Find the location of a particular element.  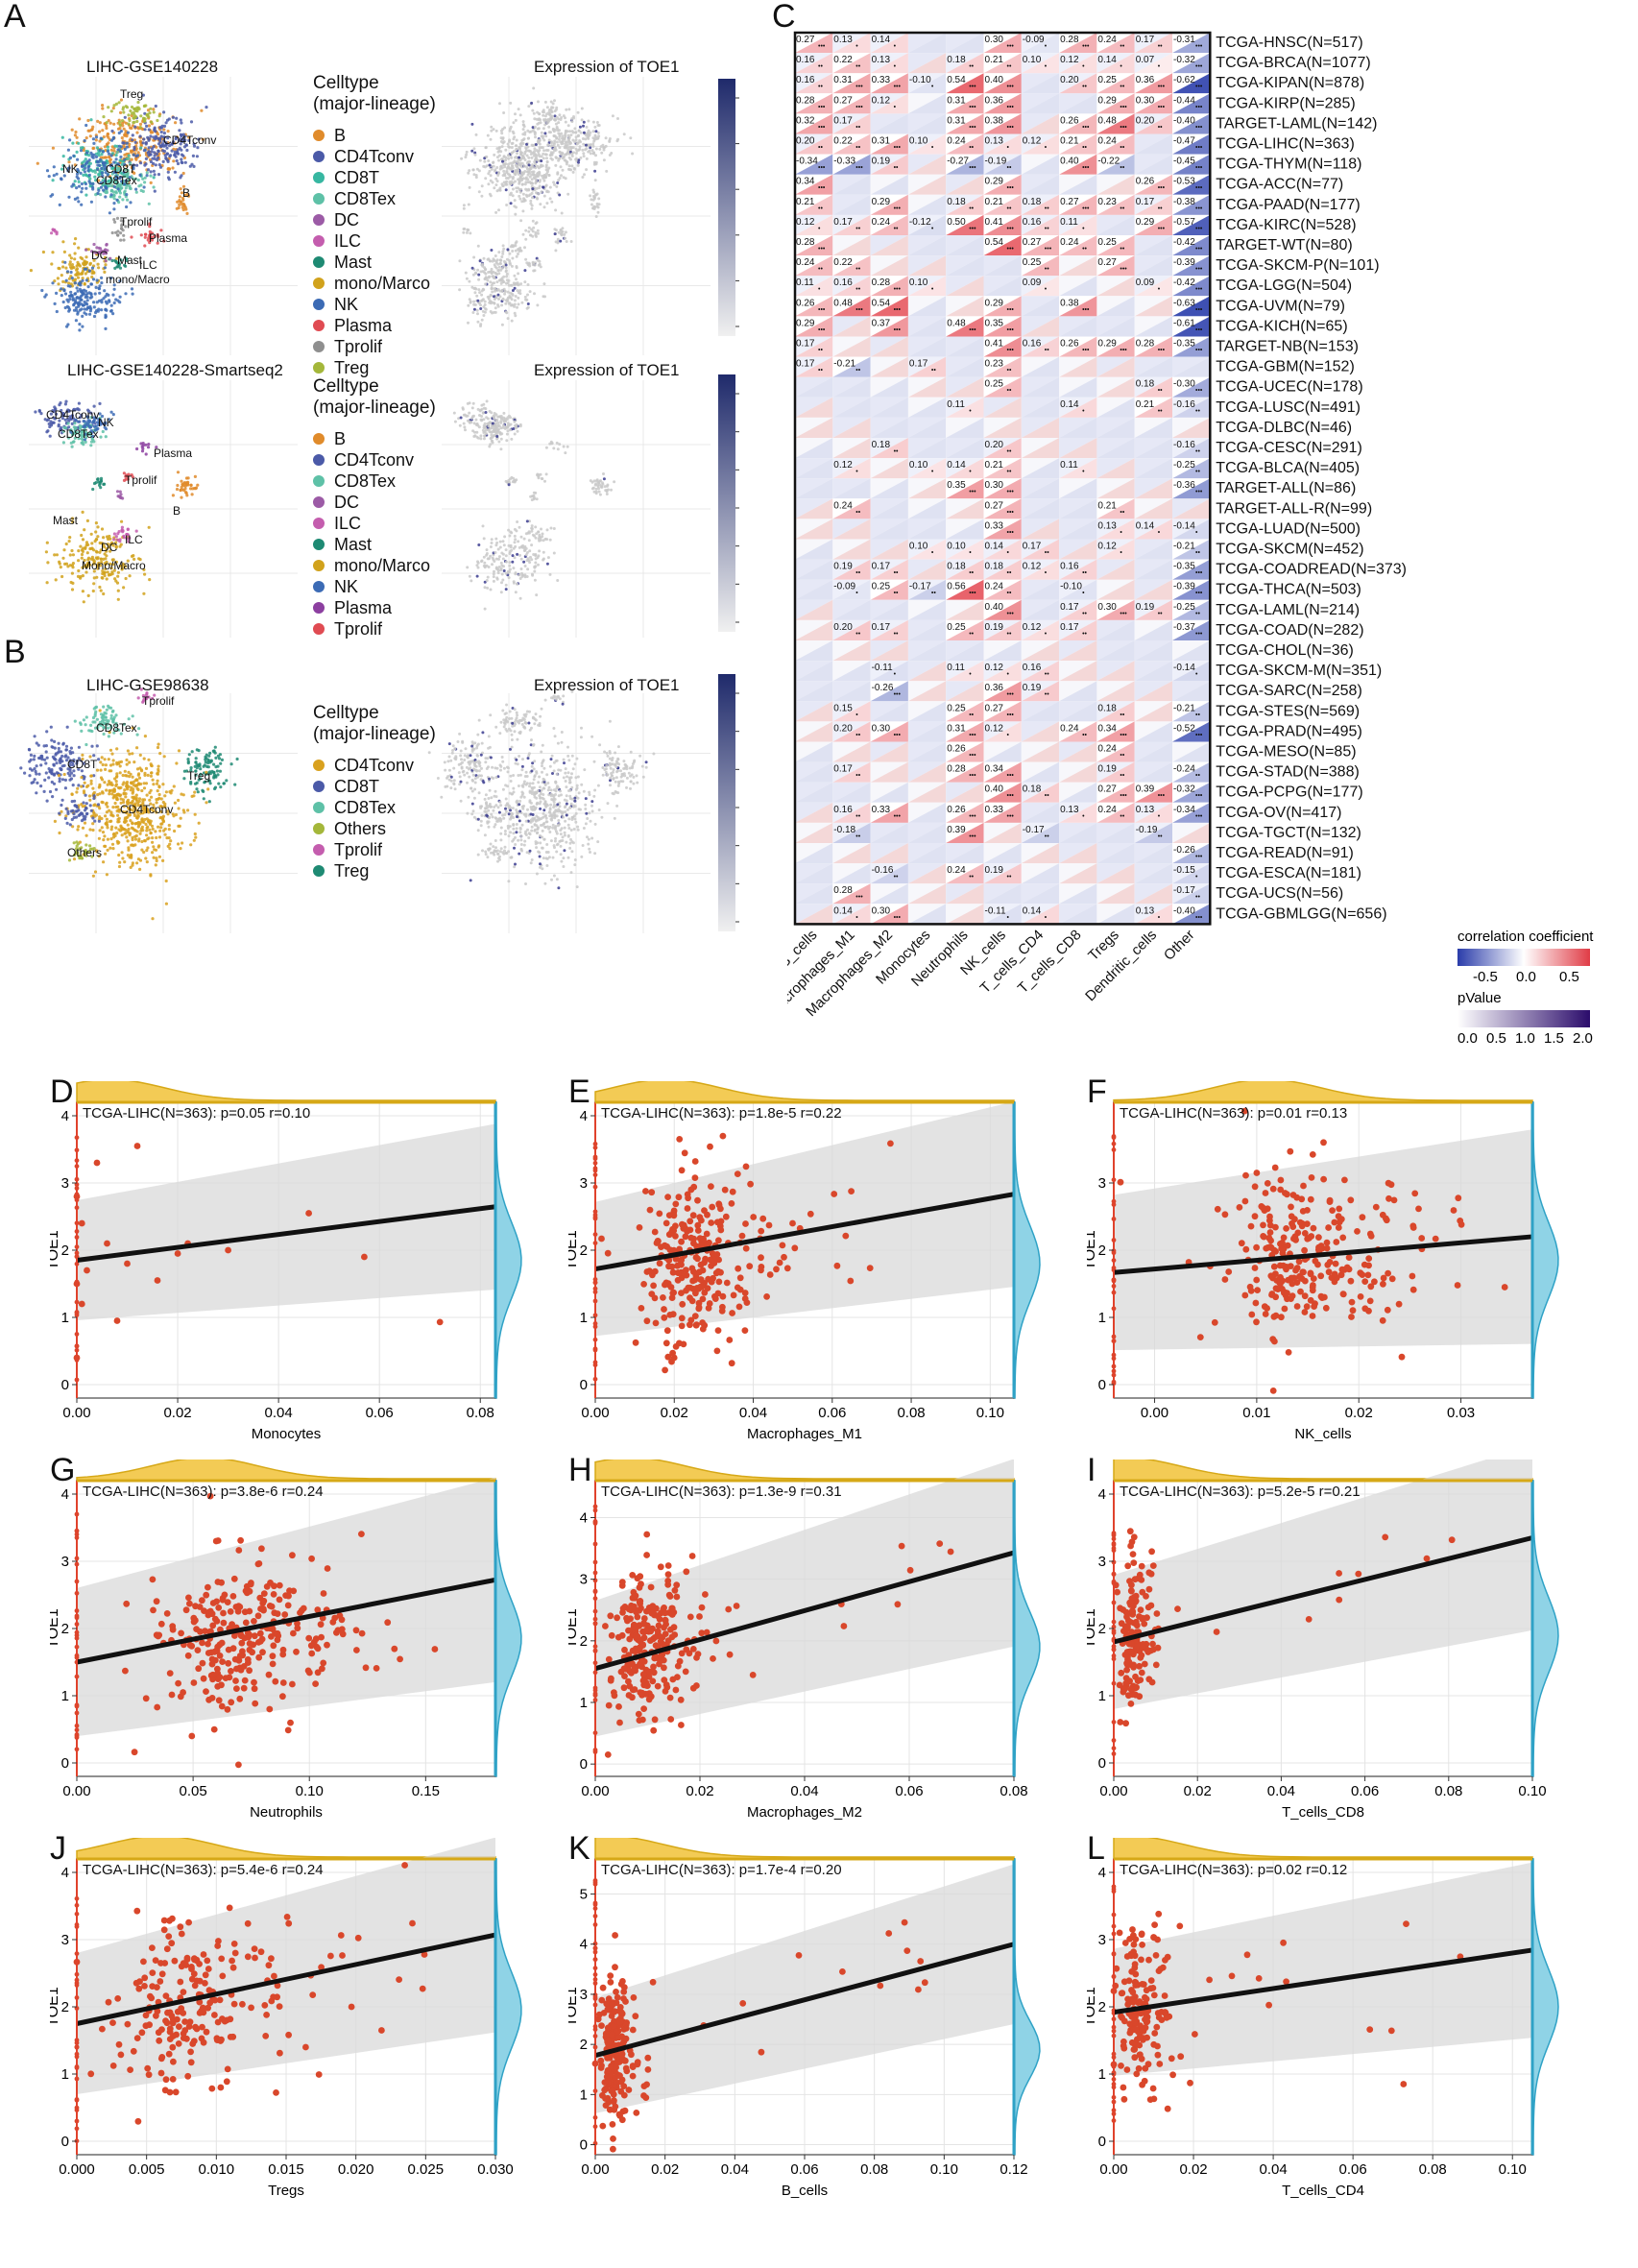

legend-label: Plasma is located at coordinates (364, 325).